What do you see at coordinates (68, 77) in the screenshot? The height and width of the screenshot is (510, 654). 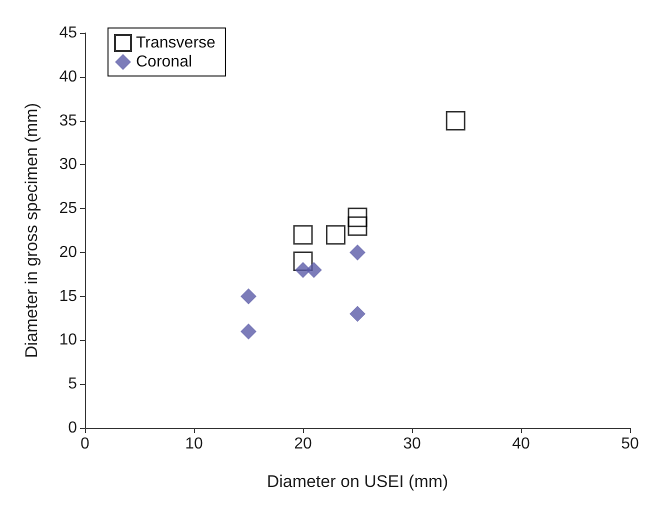 I see `y-tick-label: 40` at bounding box center [68, 77].